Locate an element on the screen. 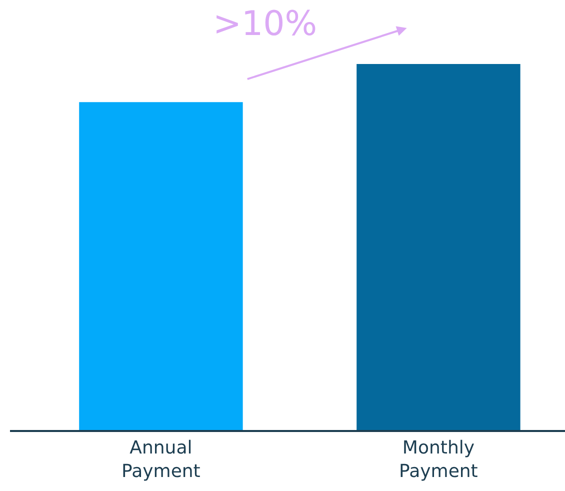  text: >10% is located at coordinates (265, 24).